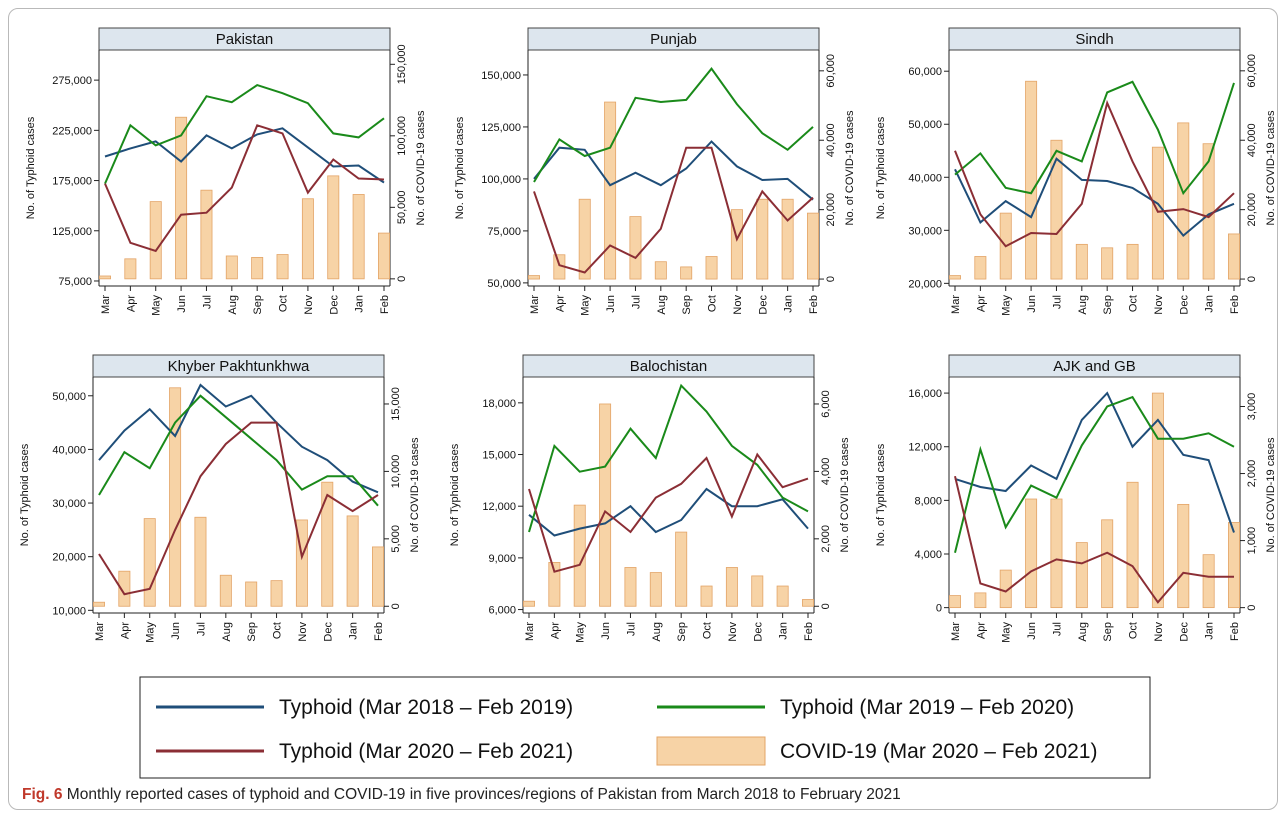 This screenshot has height=816, width=1284. Describe the element at coordinates (69, 558) in the screenshot. I see `y-tick-label: 20,000` at that location.